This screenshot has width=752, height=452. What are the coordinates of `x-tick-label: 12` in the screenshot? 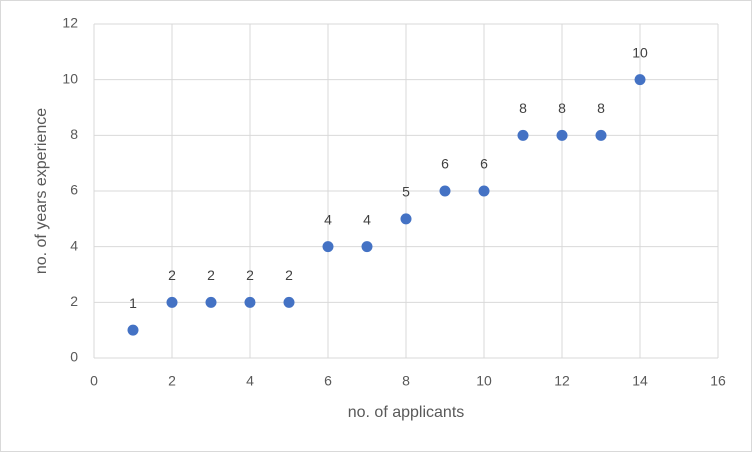 It's located at (562, 381).